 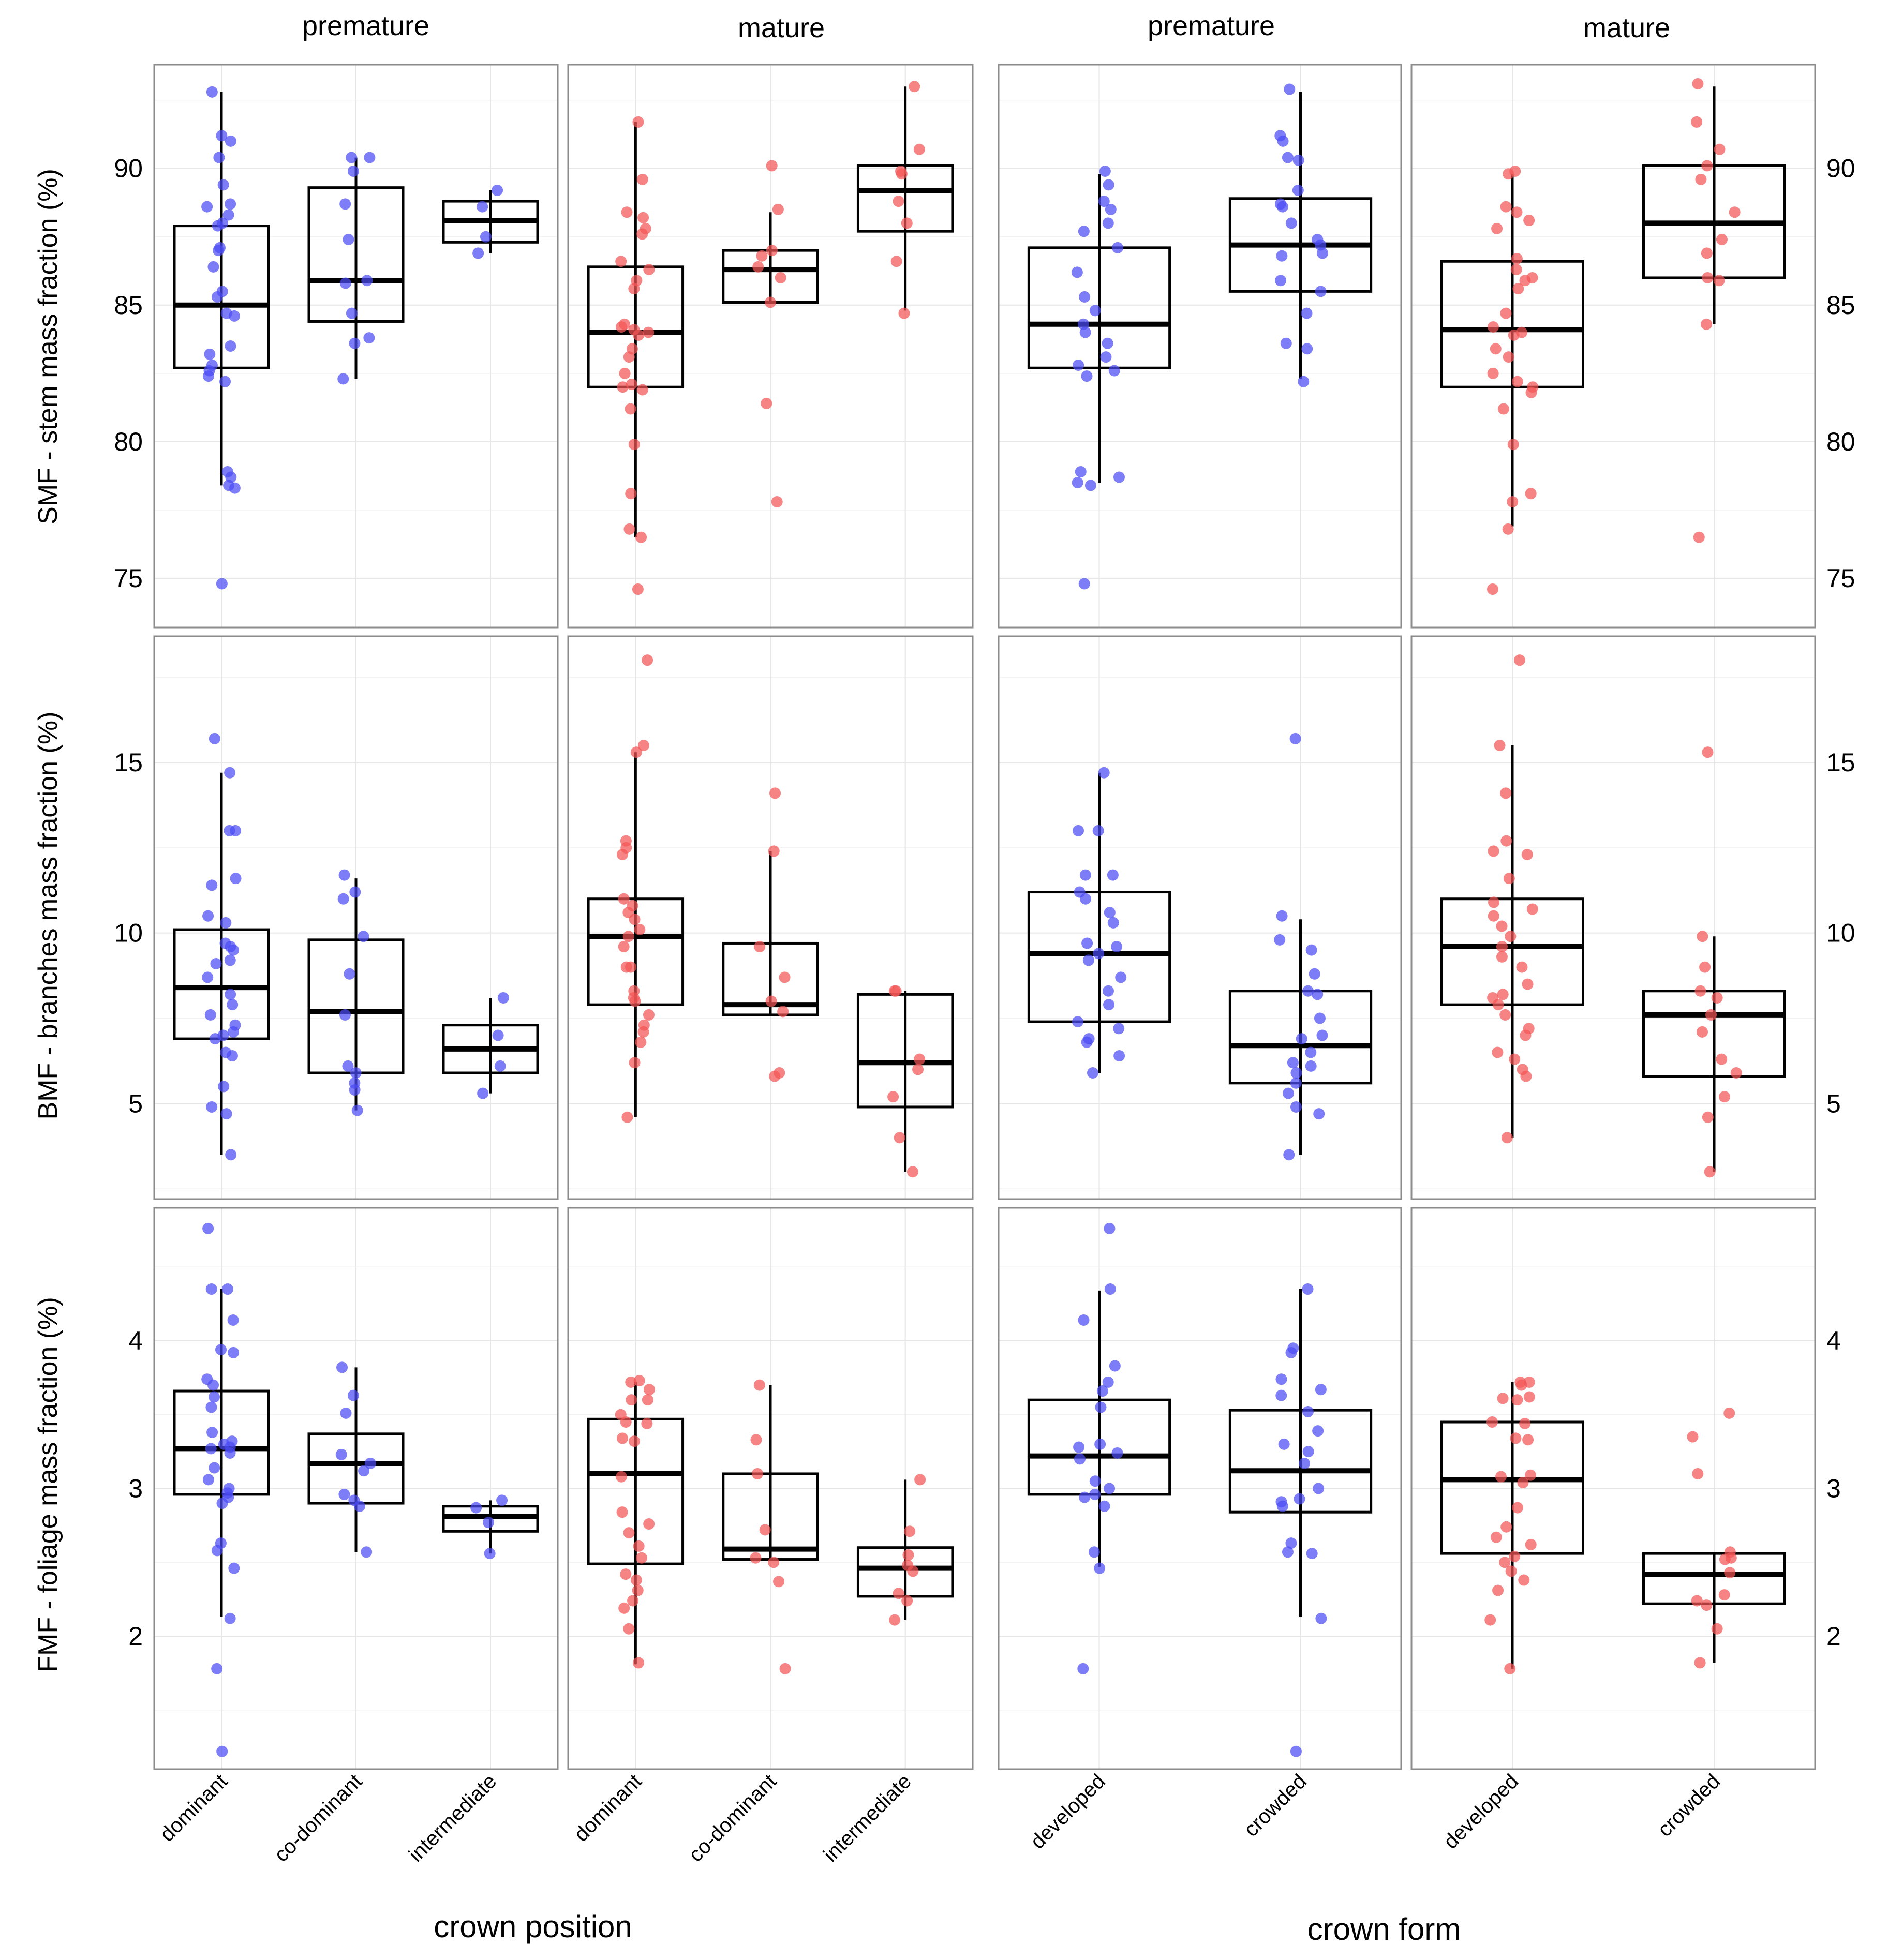 I want to click on y-tick-label: 3, so click(x=136, y=1488).